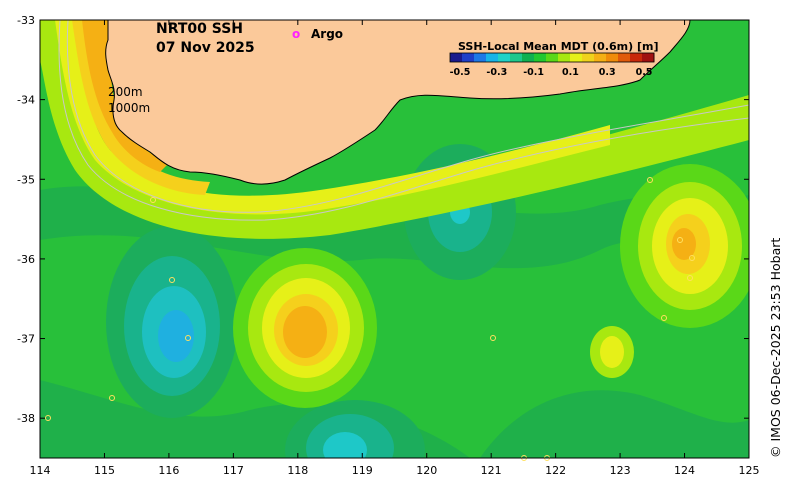 This screenshot has height=492, width=791. I want to click on credit-text: © IMOS 06-Dec-2025 23:53 Hobart, so click(775, 347).